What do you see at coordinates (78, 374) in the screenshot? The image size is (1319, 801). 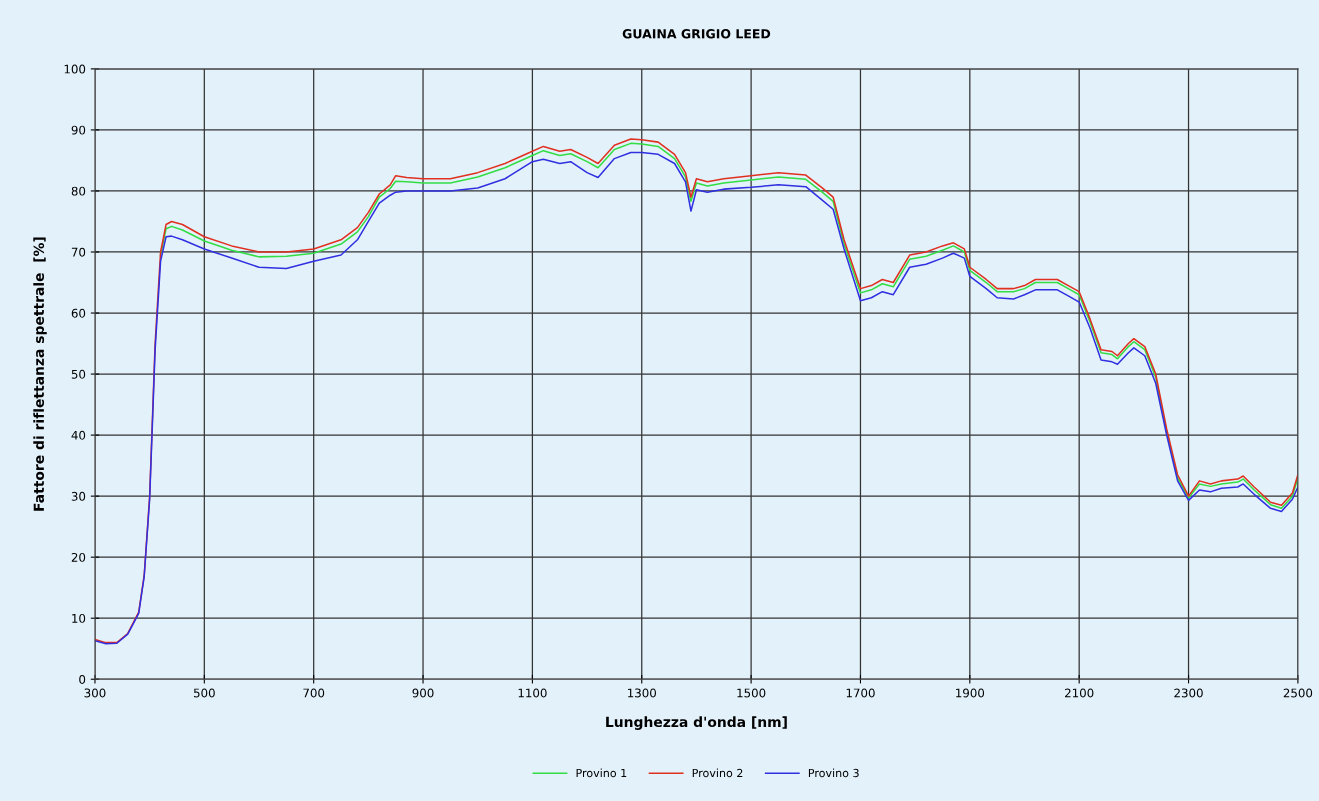 I see `y-tick-label: 50` at bounding box center [78, 374].